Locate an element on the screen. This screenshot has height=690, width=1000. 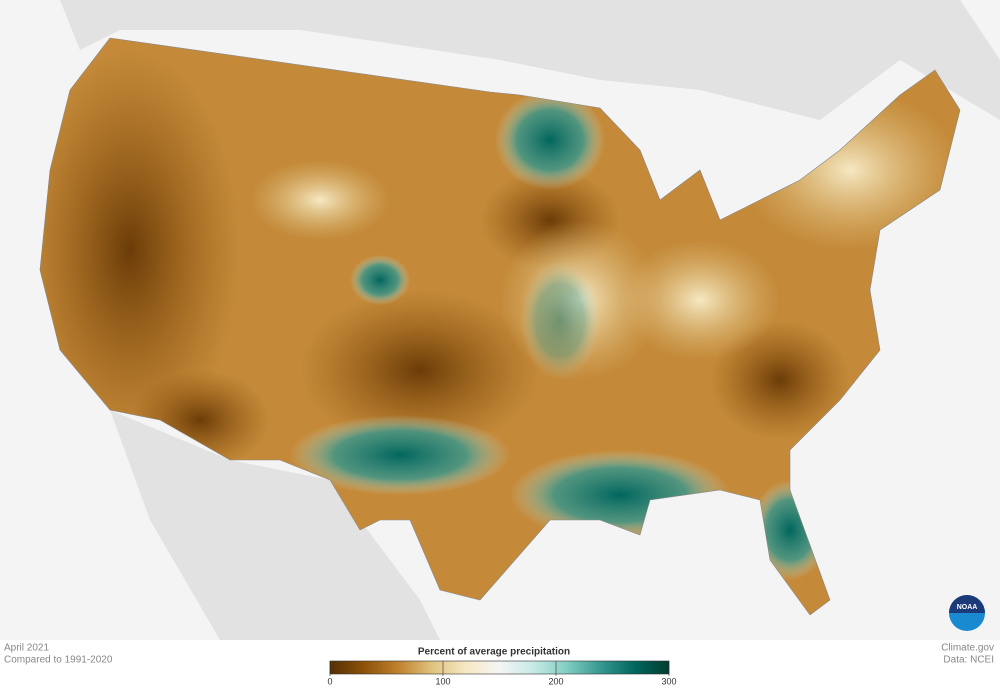
source-credit: Data: NCEI is located at coordinates (968, 660).